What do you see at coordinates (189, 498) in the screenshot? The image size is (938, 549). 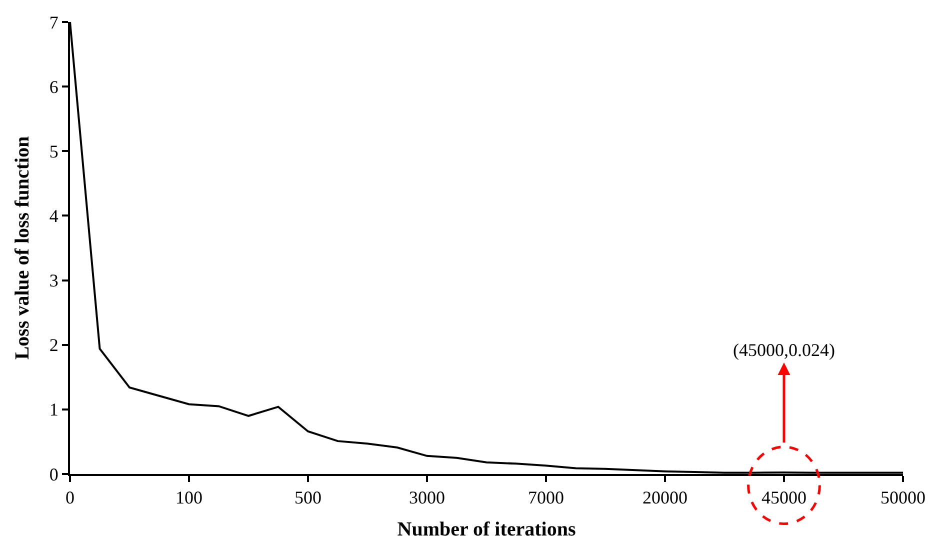 I see `x-tick-label: 100` at bounding box center [189, 498].